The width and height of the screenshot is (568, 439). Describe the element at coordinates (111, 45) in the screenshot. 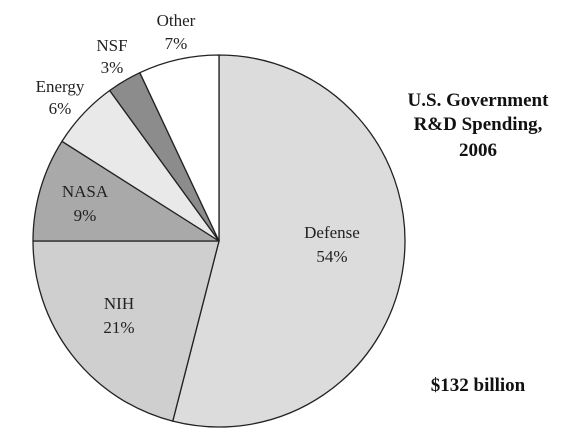

I see `slice-label-nsf: NSF` at that location.